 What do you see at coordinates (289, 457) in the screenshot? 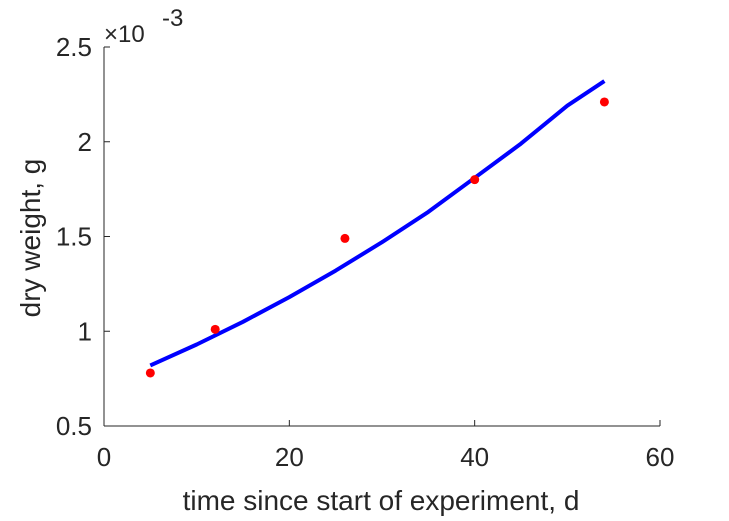
I see `x-tick-label: 20` at bounding box center [289, 457].